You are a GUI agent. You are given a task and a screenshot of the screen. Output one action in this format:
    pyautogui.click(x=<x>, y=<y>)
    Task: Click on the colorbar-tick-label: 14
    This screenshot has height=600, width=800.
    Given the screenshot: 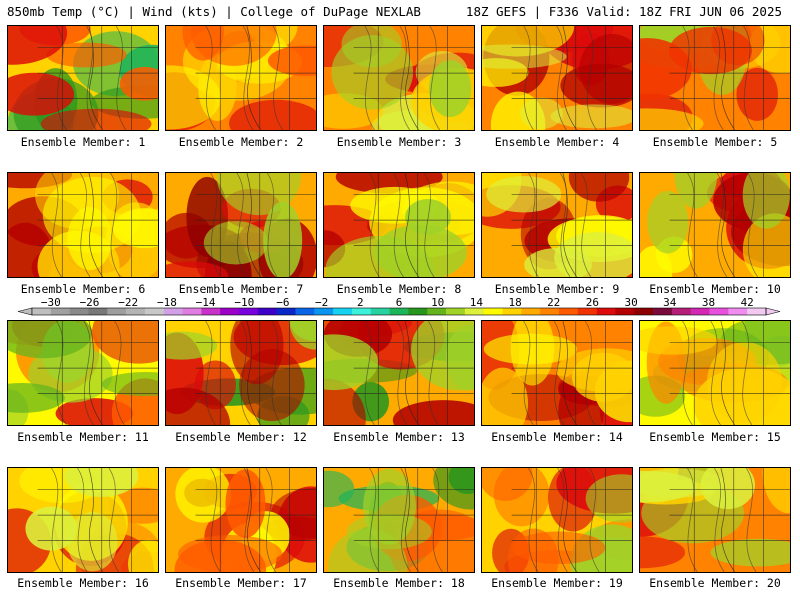 What is the action you would take?
    pyautogui.click(x=477, y=302)
    